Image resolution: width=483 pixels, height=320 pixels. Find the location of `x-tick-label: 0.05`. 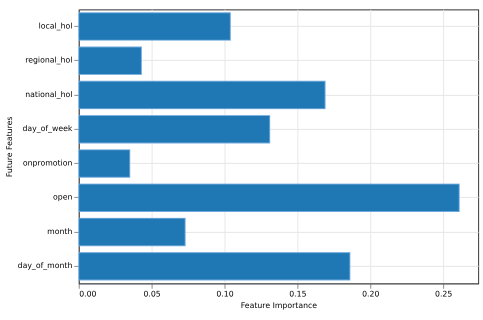

x-tick-label: 0.05 is located at coordinates (152, 294).